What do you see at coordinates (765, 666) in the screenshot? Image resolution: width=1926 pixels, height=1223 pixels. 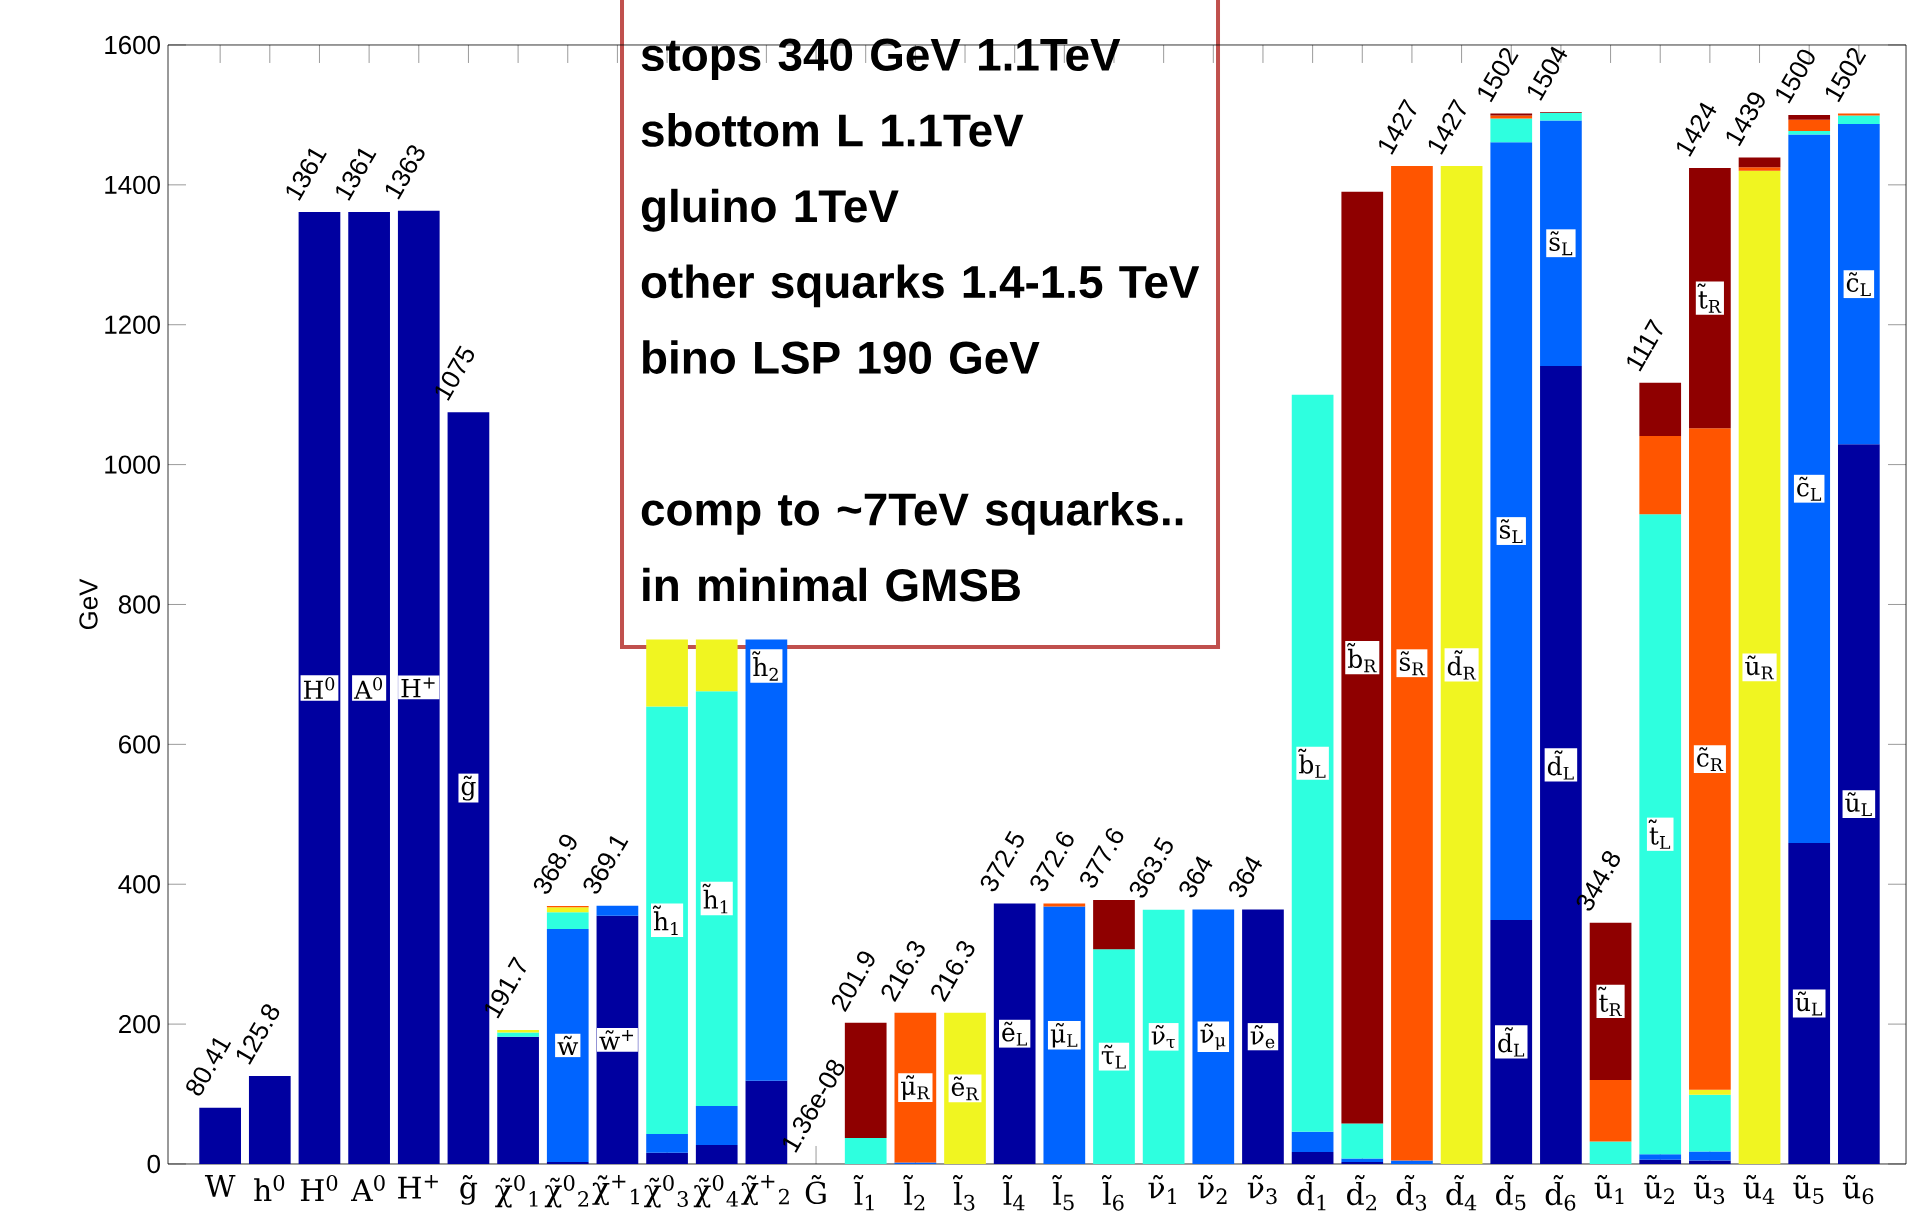 I see `annotation: h̃$_{2}$` at bounding box center [765, 666].